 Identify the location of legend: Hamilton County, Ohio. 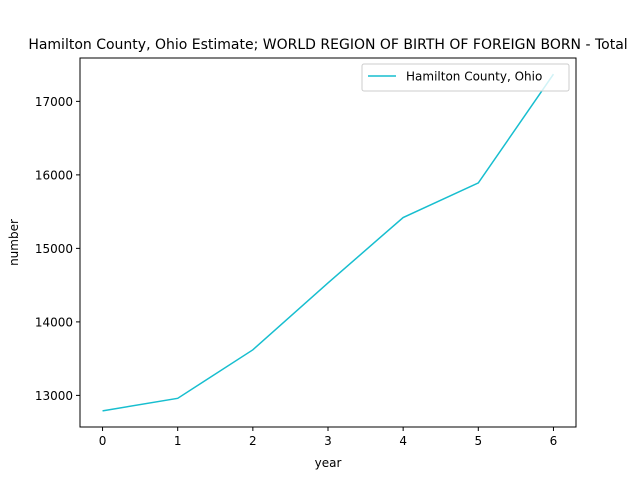
(465, 77).